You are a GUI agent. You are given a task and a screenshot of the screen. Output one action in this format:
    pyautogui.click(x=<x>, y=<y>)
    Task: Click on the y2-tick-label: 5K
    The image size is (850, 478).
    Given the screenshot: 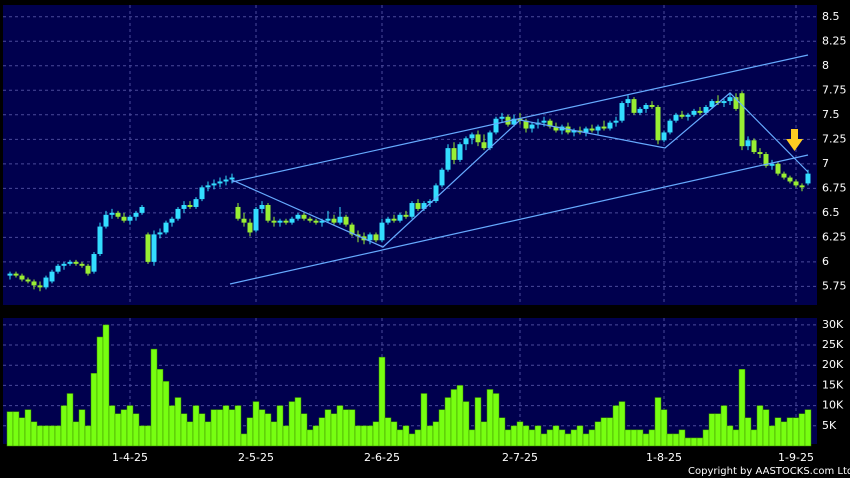 What is the action you would take?
    pyautogui.click(x=829, y=425)
    